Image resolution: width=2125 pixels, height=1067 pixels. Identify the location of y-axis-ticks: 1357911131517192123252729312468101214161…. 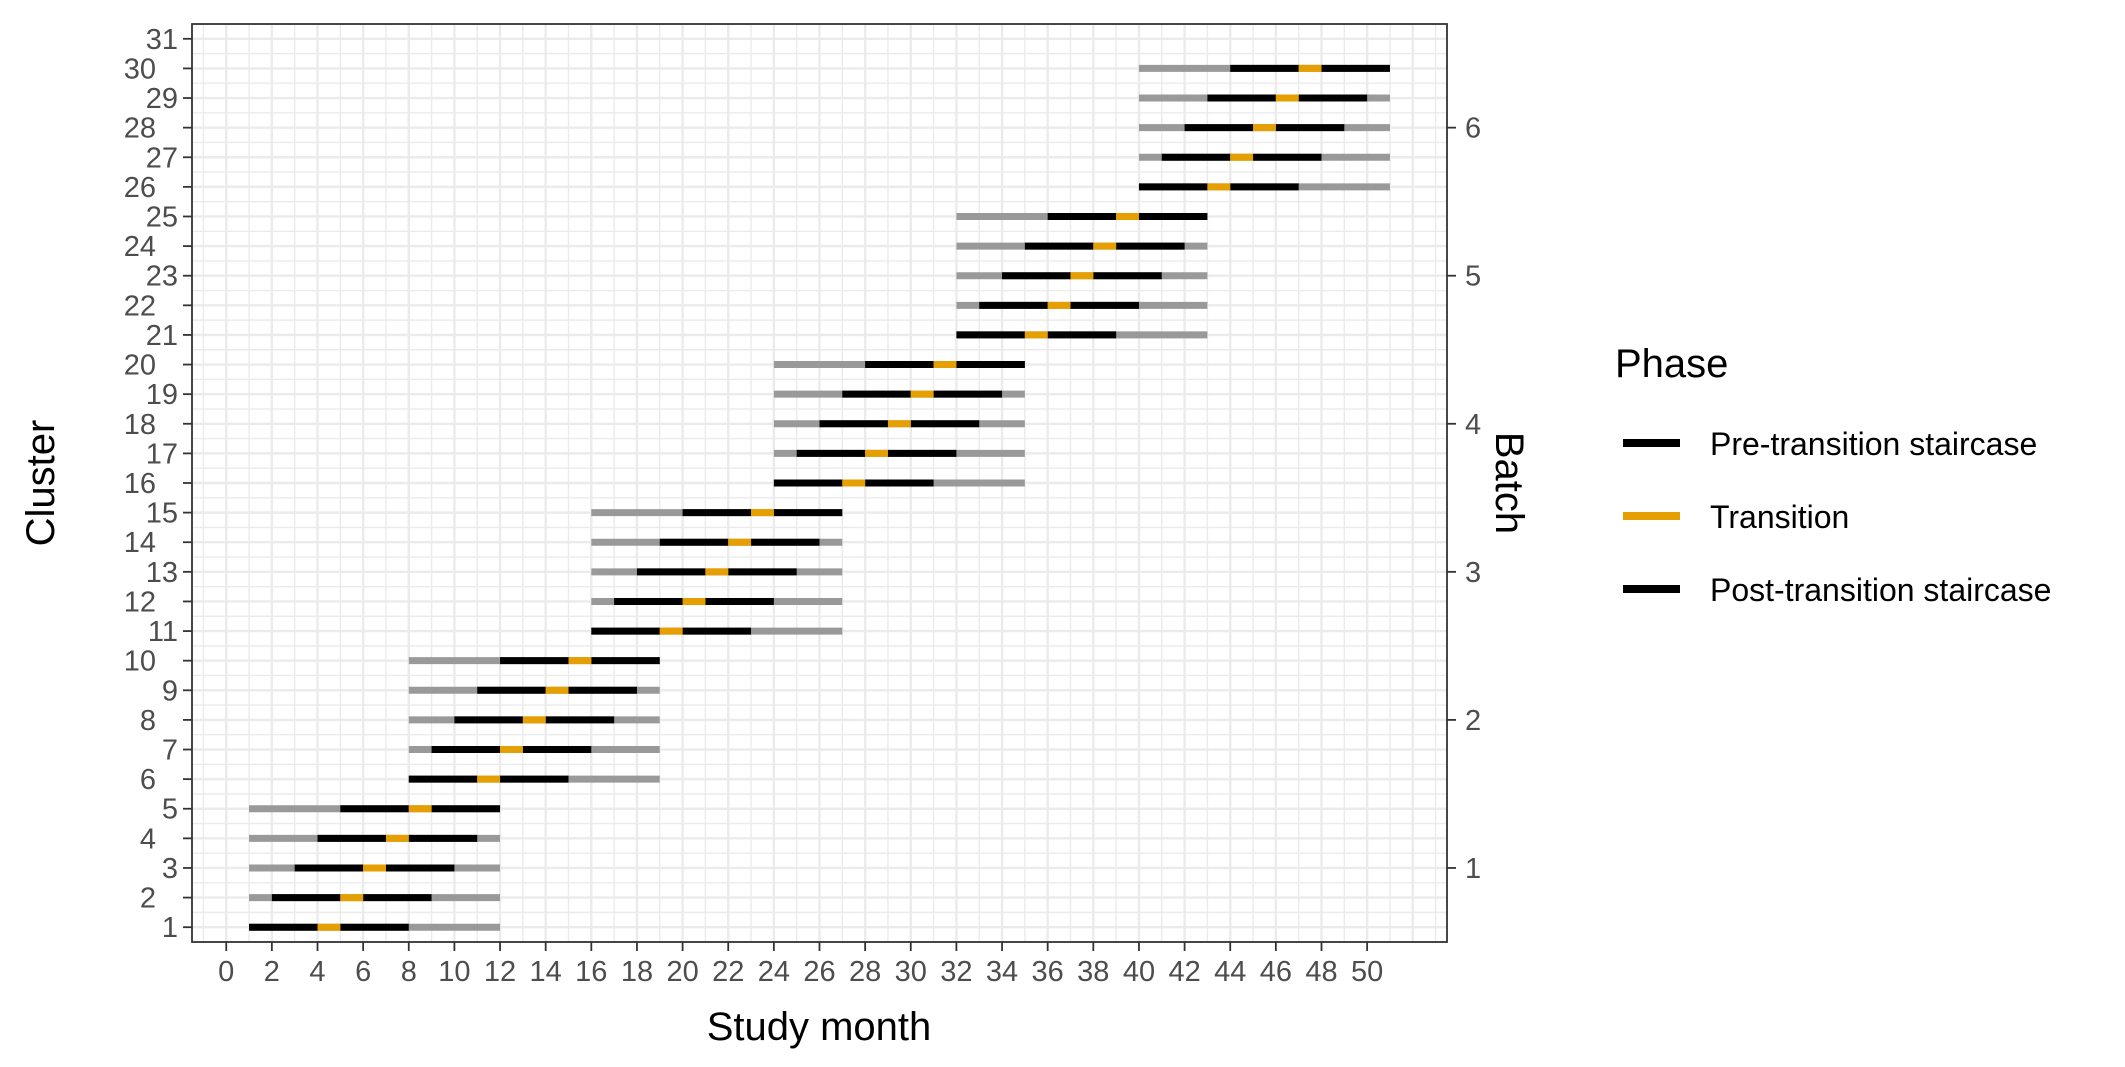
(158, 484).